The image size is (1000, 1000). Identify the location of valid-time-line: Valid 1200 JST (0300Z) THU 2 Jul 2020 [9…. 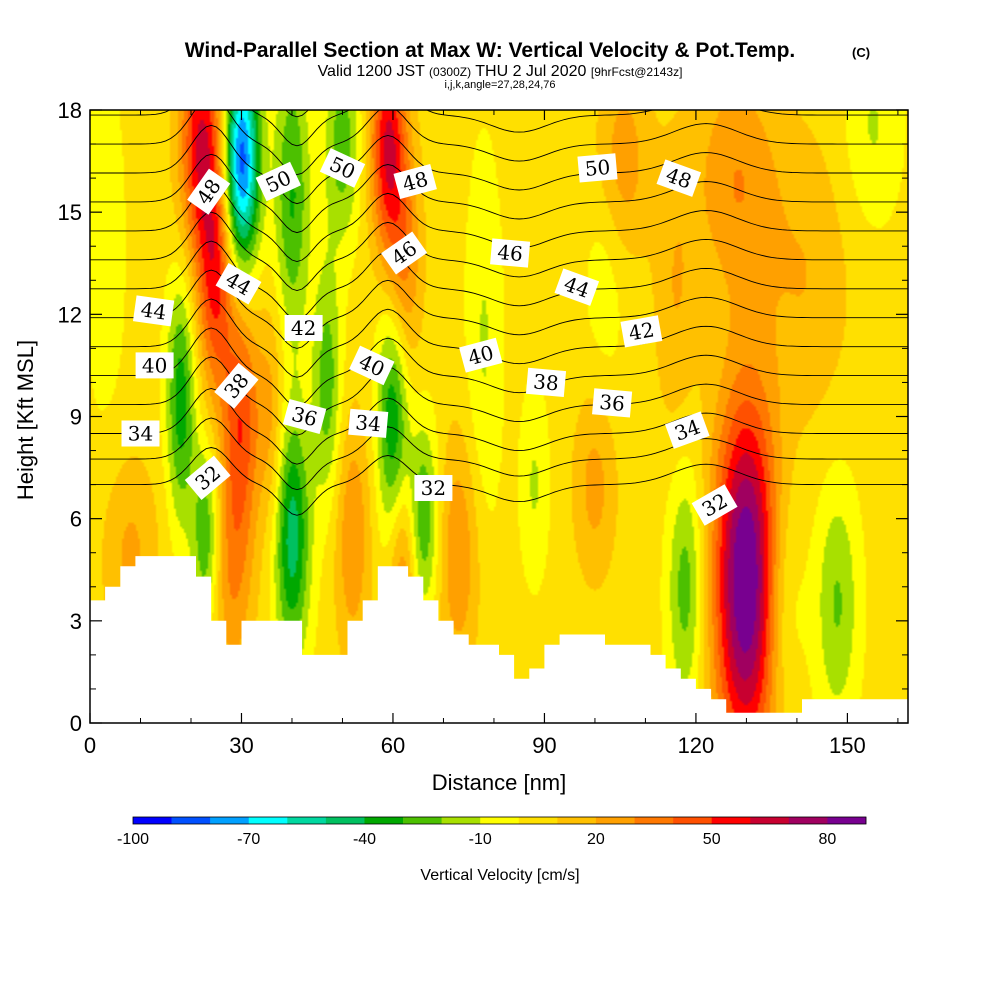
(500, 71).